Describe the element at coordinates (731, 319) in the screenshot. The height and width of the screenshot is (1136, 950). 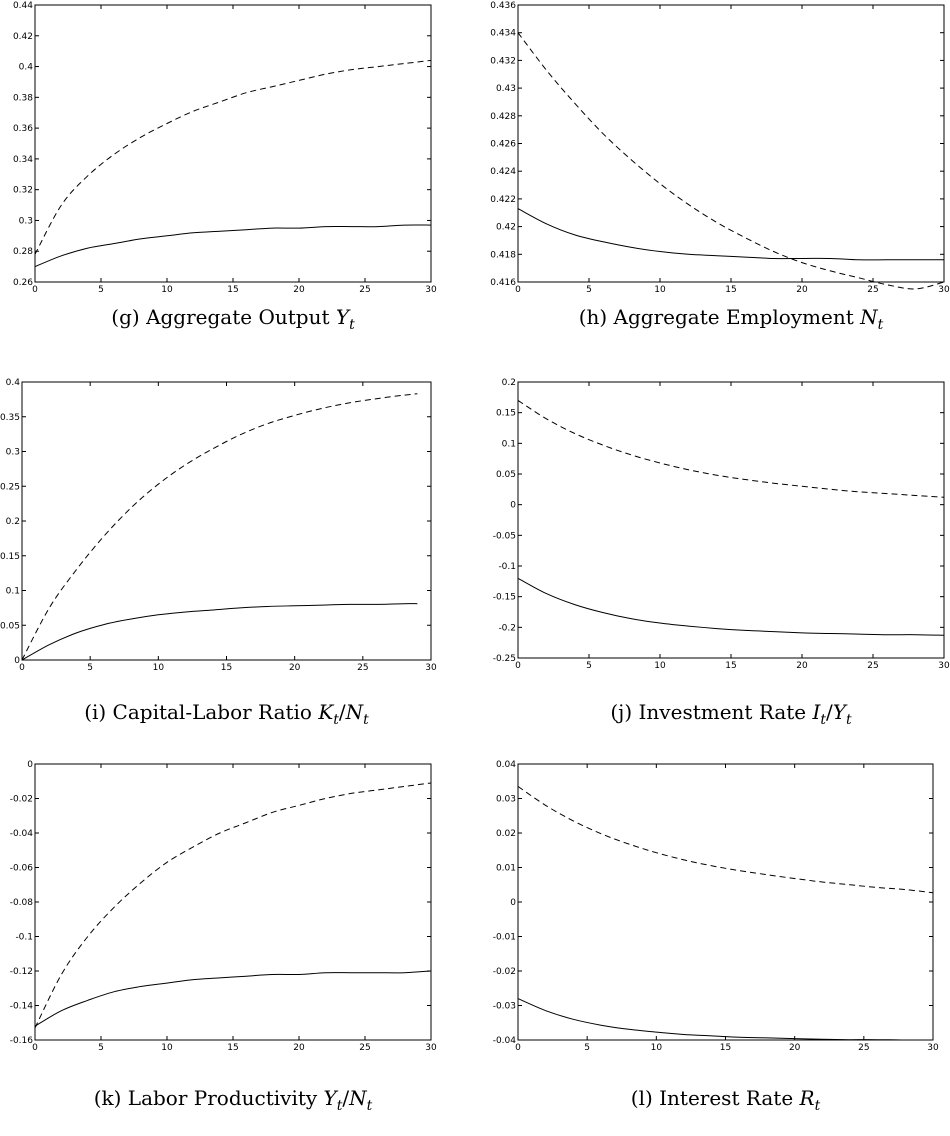
I see `panel-caption: (h) Aggregate Employment Nt` at that location.